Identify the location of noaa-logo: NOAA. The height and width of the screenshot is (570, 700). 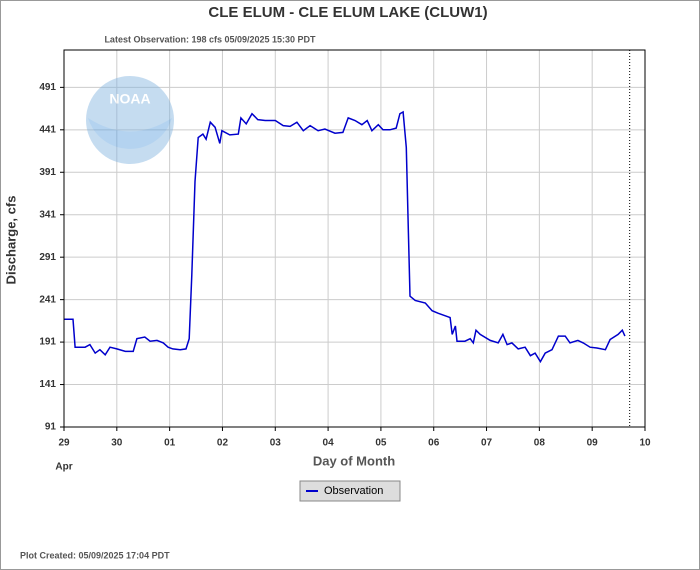
(130, 120).